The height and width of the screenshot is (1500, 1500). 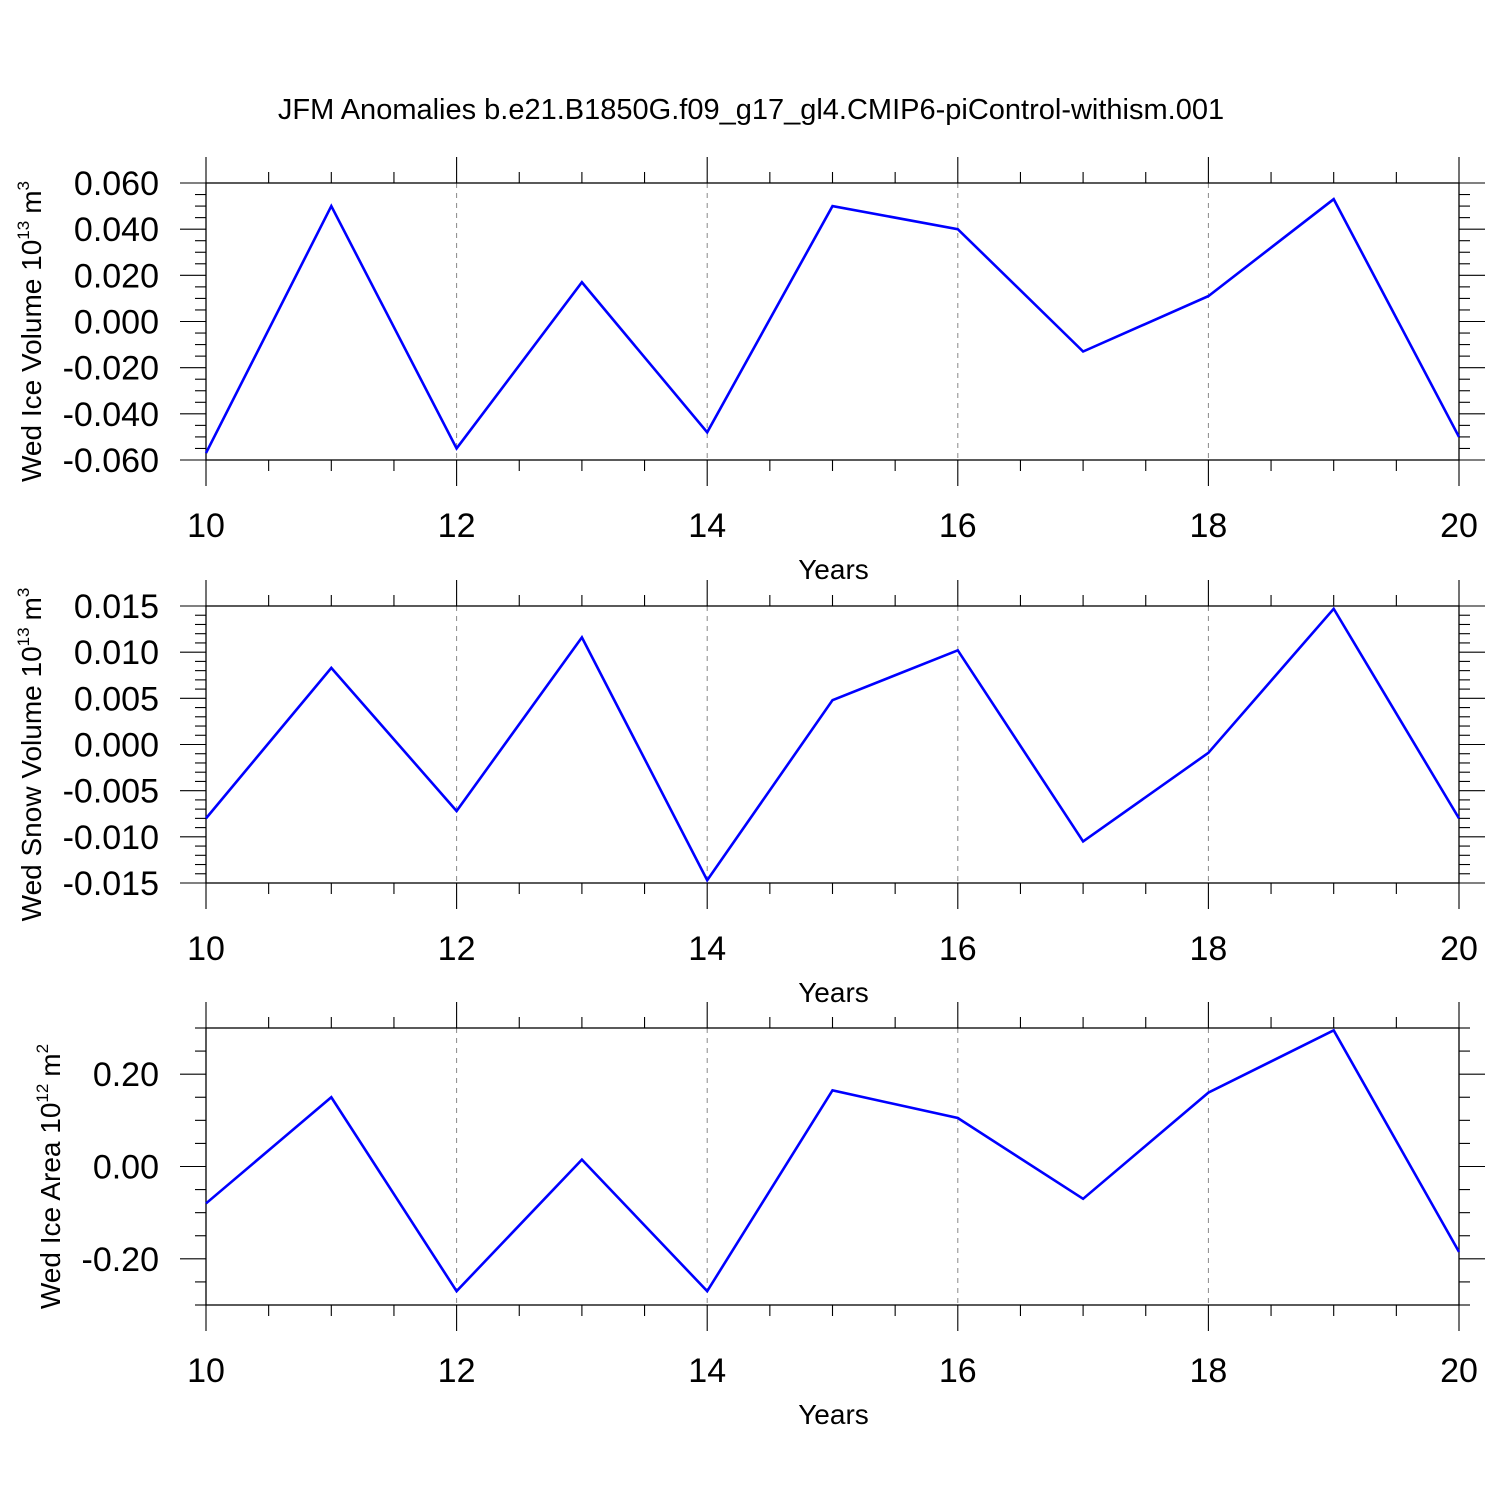 I want to click on y-tick-label: -0.060, so click(x=111, y=461).